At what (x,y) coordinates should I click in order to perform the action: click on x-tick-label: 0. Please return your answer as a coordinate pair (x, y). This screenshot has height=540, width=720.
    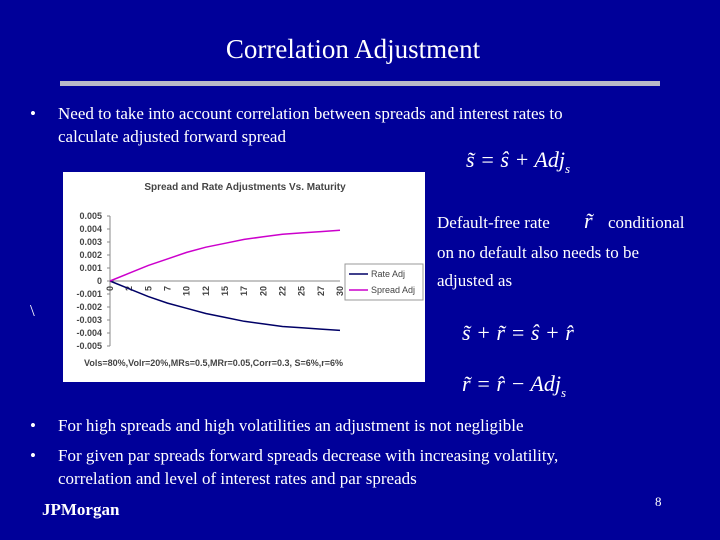
    Looking at the image, I should click on (110, 288).